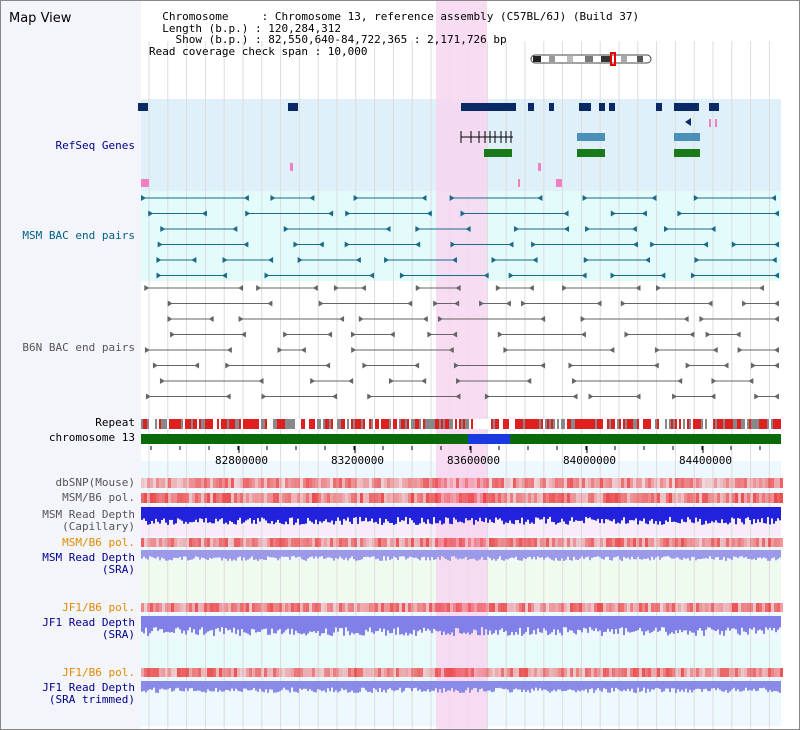 Image resolution: width=800 pixels, height=730 pixels. What do you see at coordinates (88, 563) in the screenshot?
I see `track-label-msm-depth-sra: MSM Read Depth (SRA)` at bounding box center [88, 563].